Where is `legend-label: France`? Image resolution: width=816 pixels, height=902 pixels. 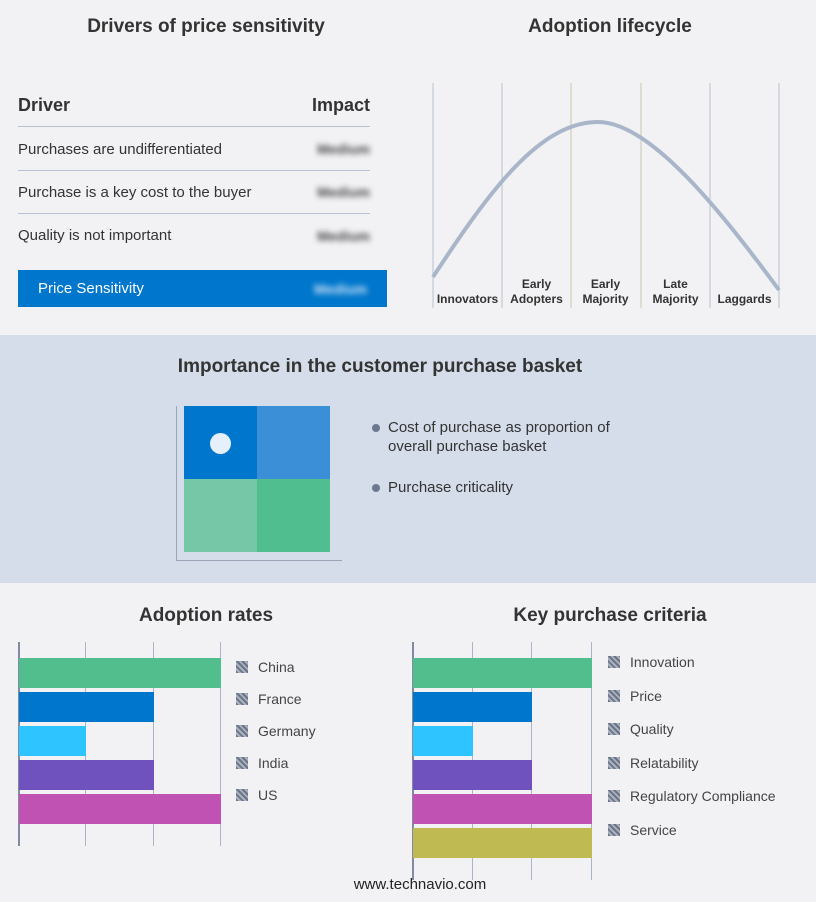
legend-label: France is located at coordinates (280, 699).